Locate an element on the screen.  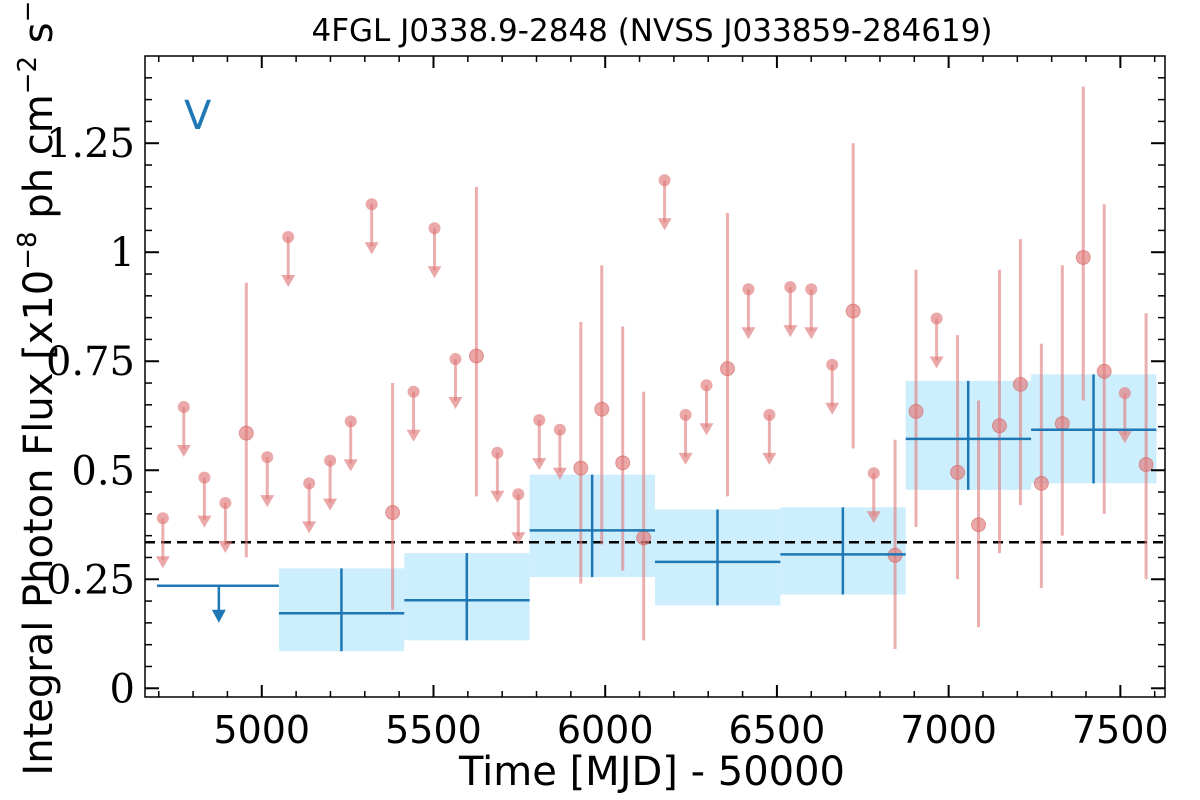
y-axis-title: Integral Photon Flux [x10−8 ph cm−2 s−1] is located at coordinates (37, 388).